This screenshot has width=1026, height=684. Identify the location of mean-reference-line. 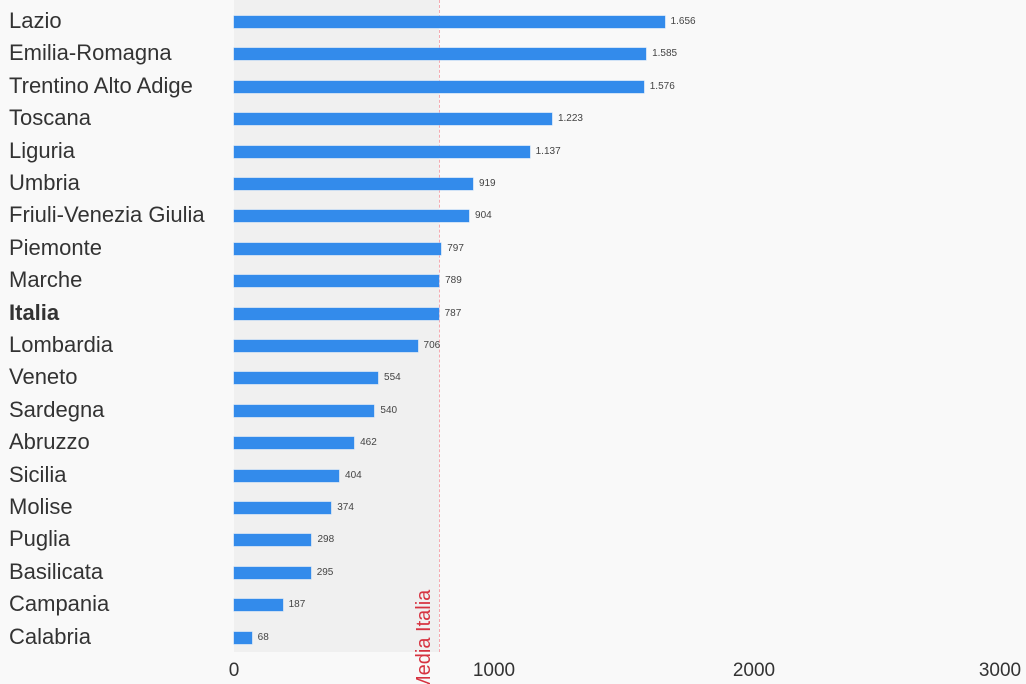
(440, 326).